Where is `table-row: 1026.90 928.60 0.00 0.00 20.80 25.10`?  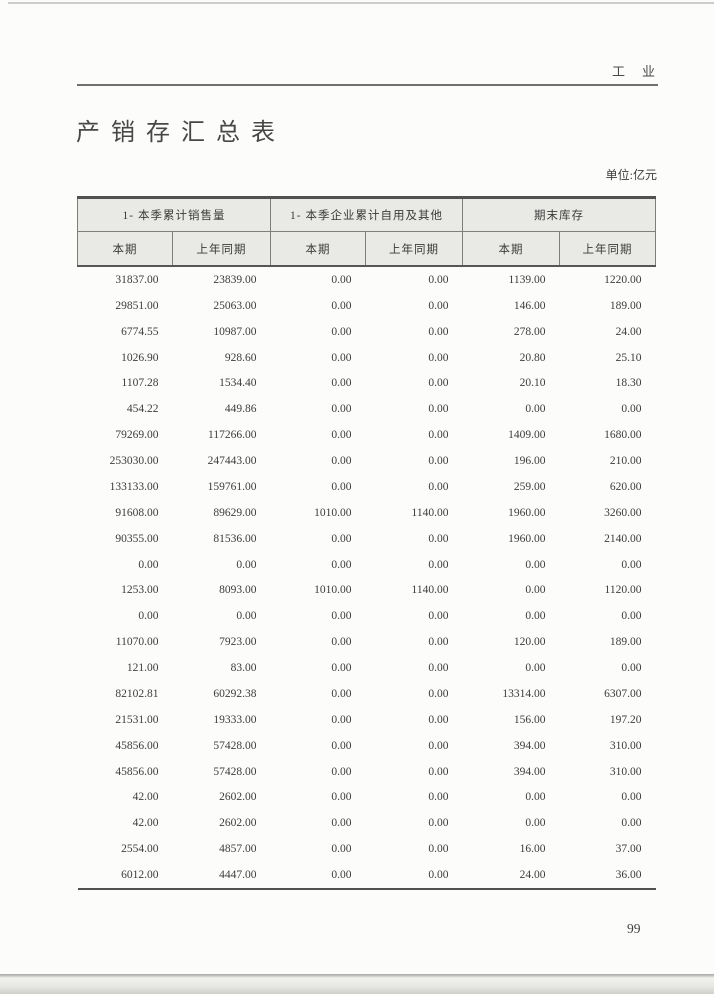 table-row: 1026.90 928.60 0.00 0.00 20.80 25.10 is located at coordinates (367, 358).